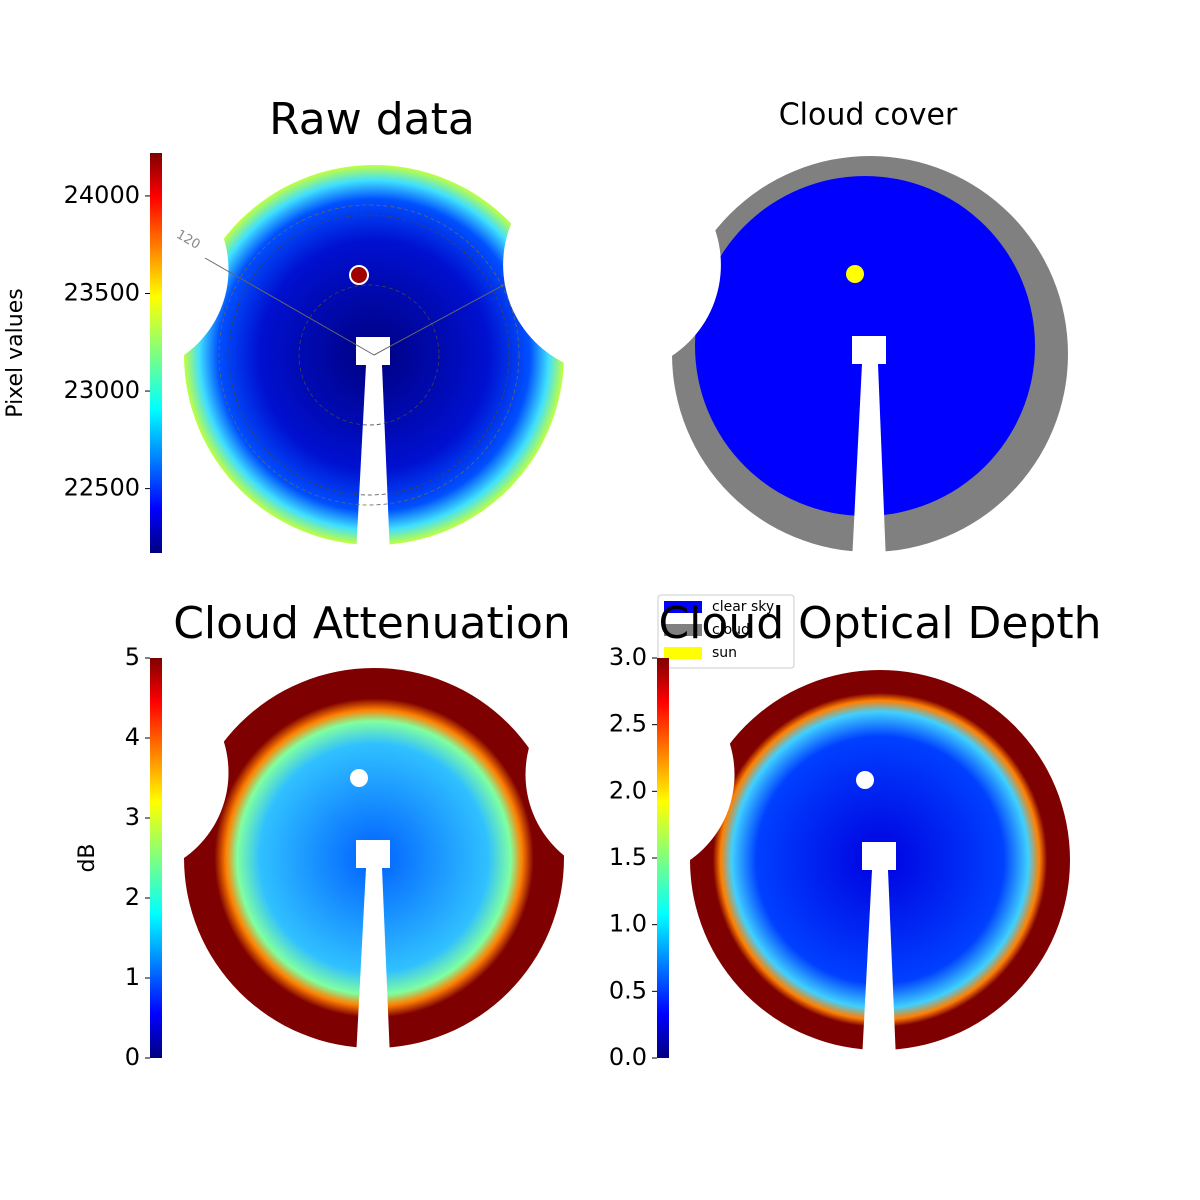 The height and width of the screenshot is (1200, 1200). Describe the element at coordinates (724, 653) in the screenshot. I see `legend-label: sun` at that location.